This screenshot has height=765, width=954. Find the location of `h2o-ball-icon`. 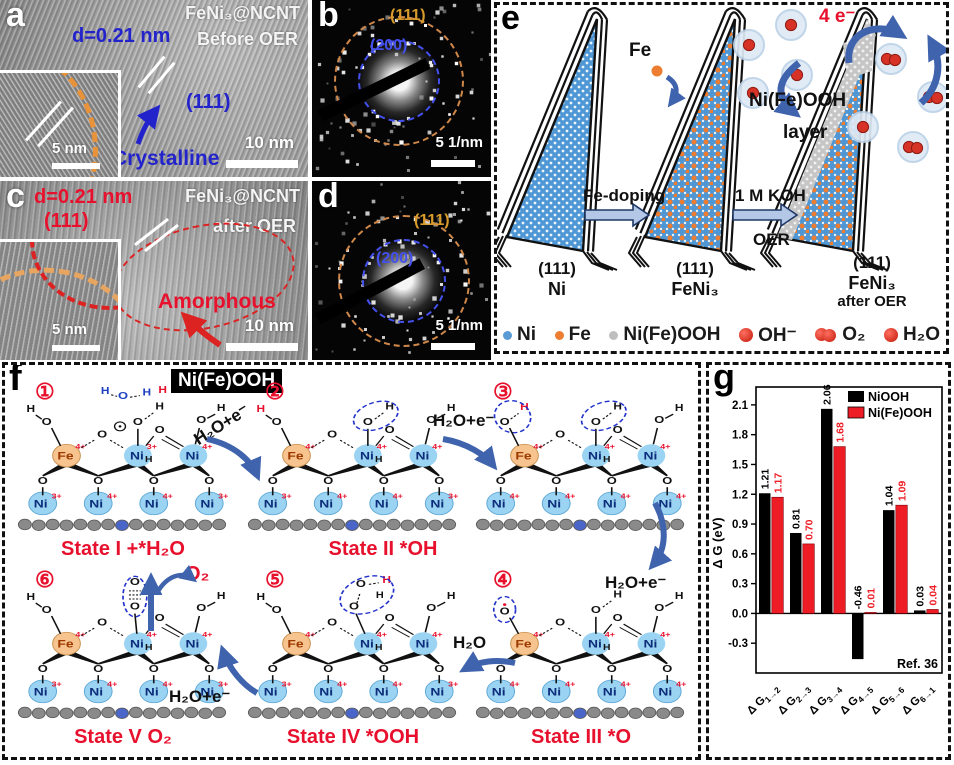

h2o-ball-icon is located at coordinates (893, 334).